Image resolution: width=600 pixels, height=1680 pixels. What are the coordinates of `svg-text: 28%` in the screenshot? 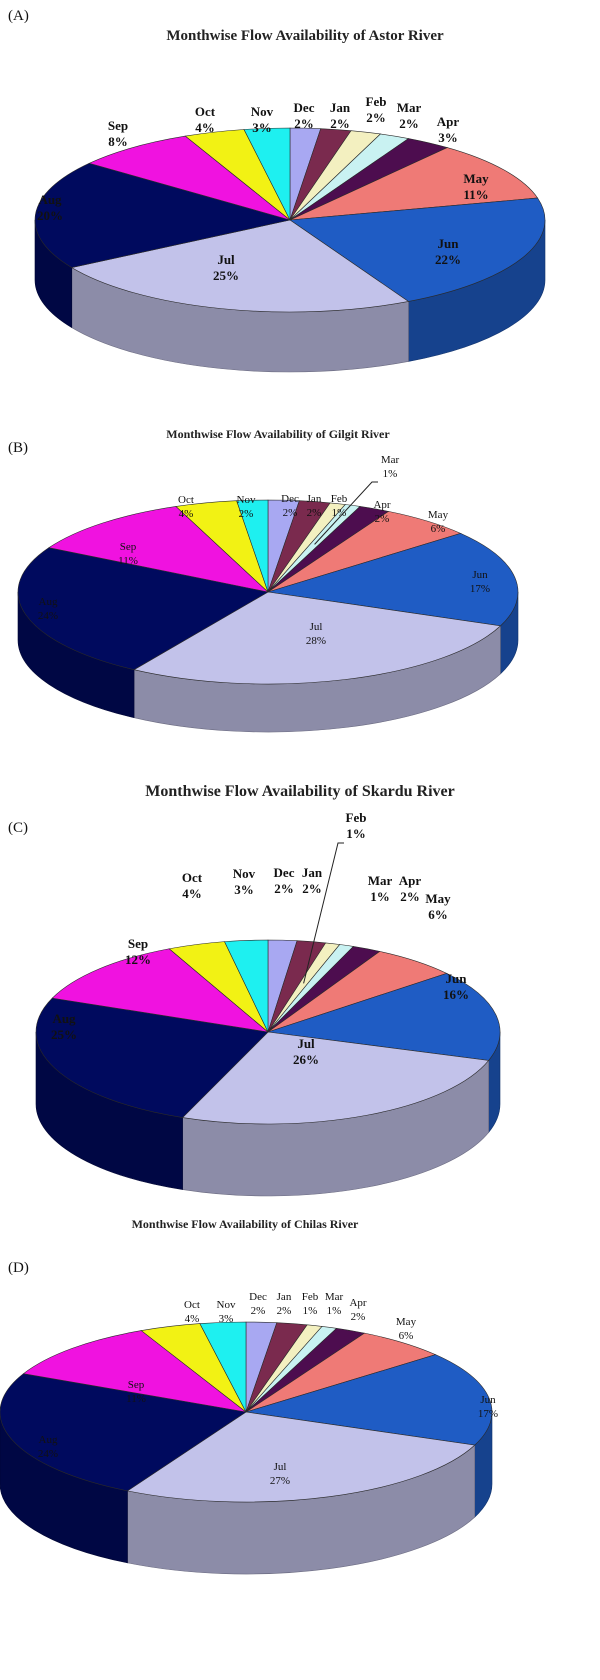 It's located at (316, 641).